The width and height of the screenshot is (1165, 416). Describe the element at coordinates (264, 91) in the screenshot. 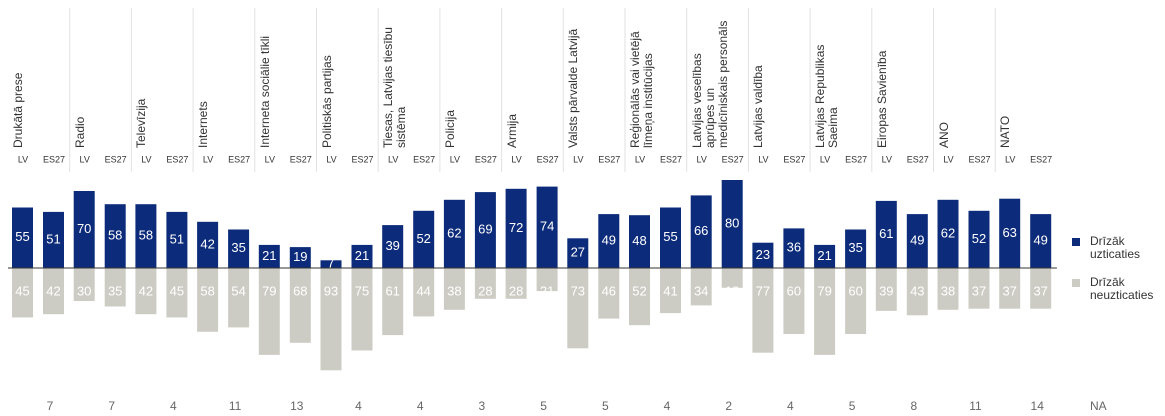

I see `category-label: Interneta sociālie tīkli` at that location.